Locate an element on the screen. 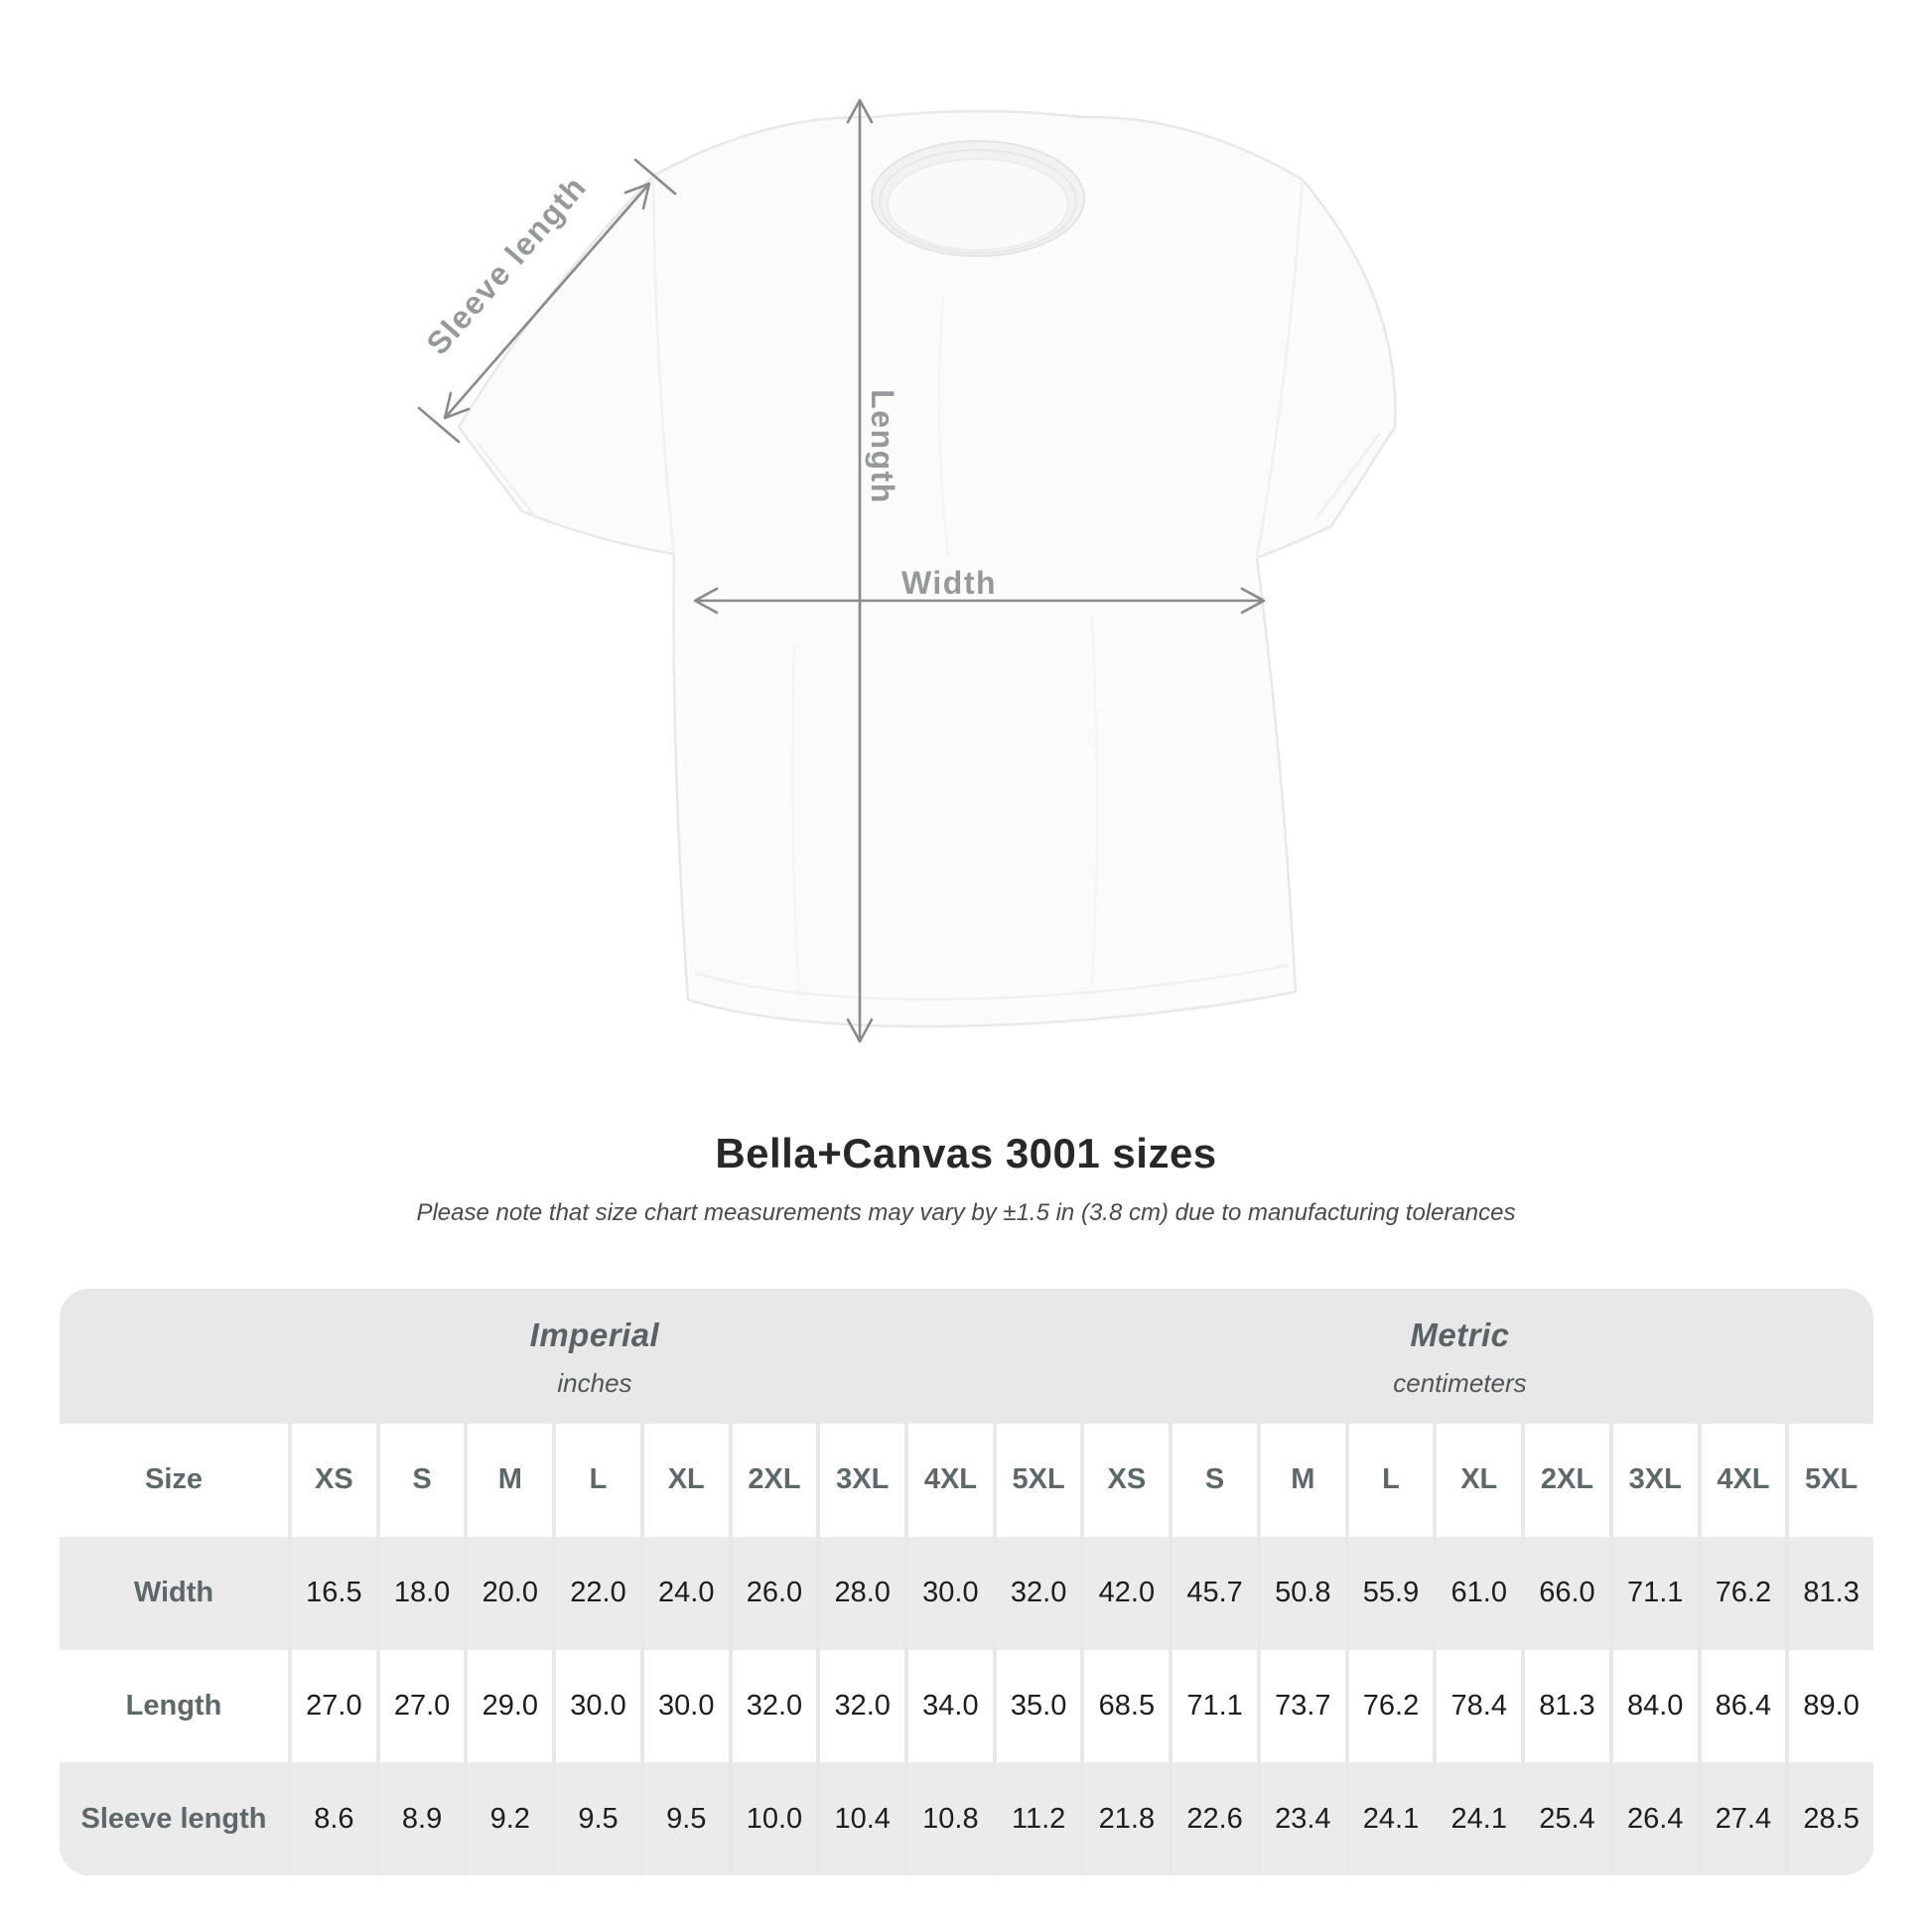 The image size is (1932, 1932). sleeve-length-arrow is located at coordinates (547, 301).